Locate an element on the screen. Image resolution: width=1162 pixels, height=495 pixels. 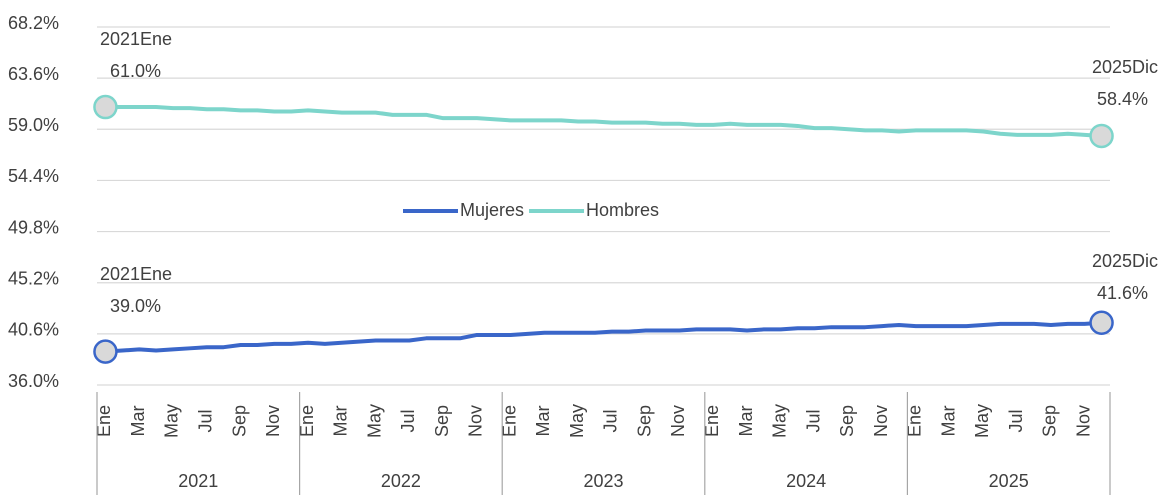
legend-label: Hombres is located at coordinates (622, 210).